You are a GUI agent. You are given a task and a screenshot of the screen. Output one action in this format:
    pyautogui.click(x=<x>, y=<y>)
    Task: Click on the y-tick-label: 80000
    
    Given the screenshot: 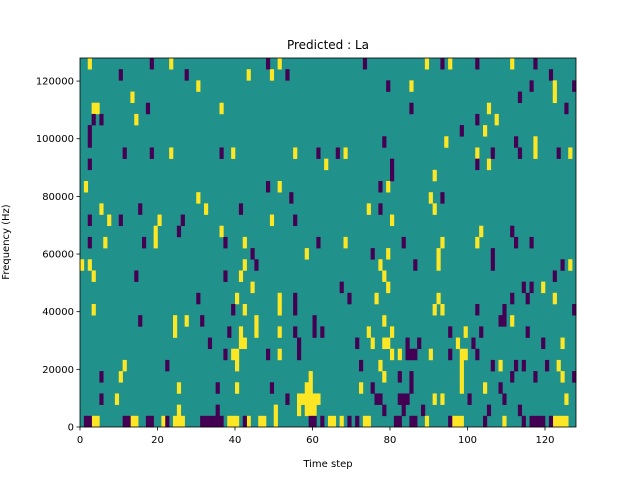 What is the action you would take?
    pyautogui.click(x=58, y=197)
    